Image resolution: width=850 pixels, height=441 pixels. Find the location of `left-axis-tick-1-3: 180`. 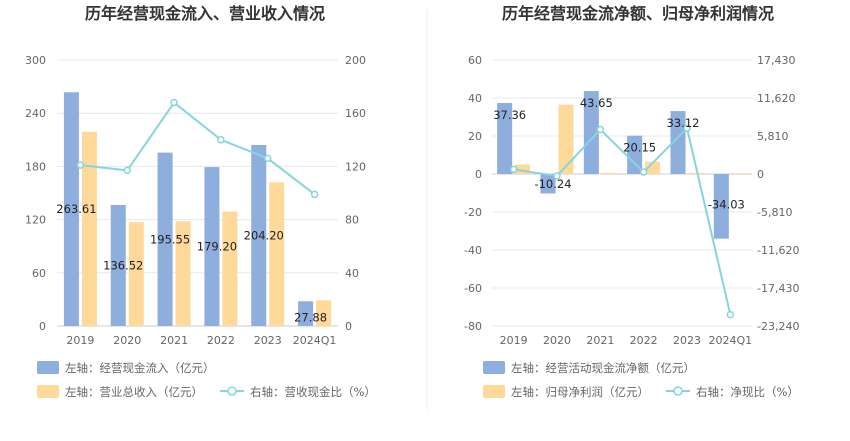

left-axis-tick-1-3: 180 is located at coordinates (35, 166).